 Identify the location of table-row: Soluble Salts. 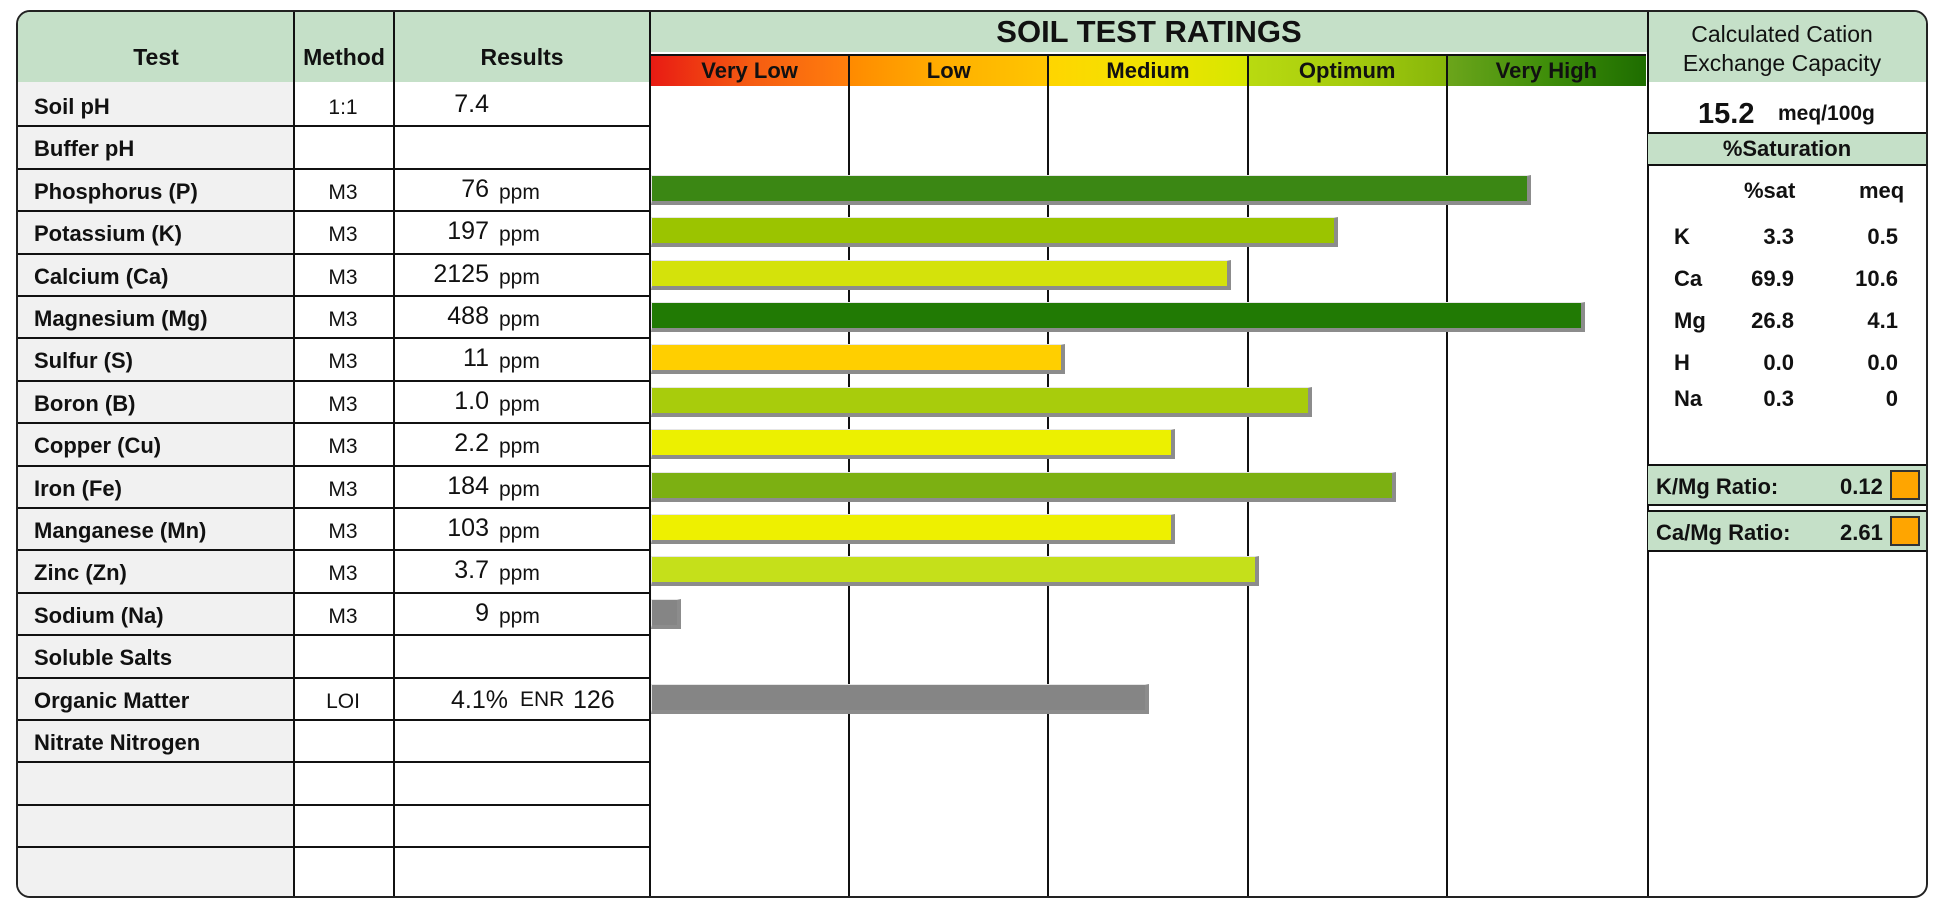
(334, 656).